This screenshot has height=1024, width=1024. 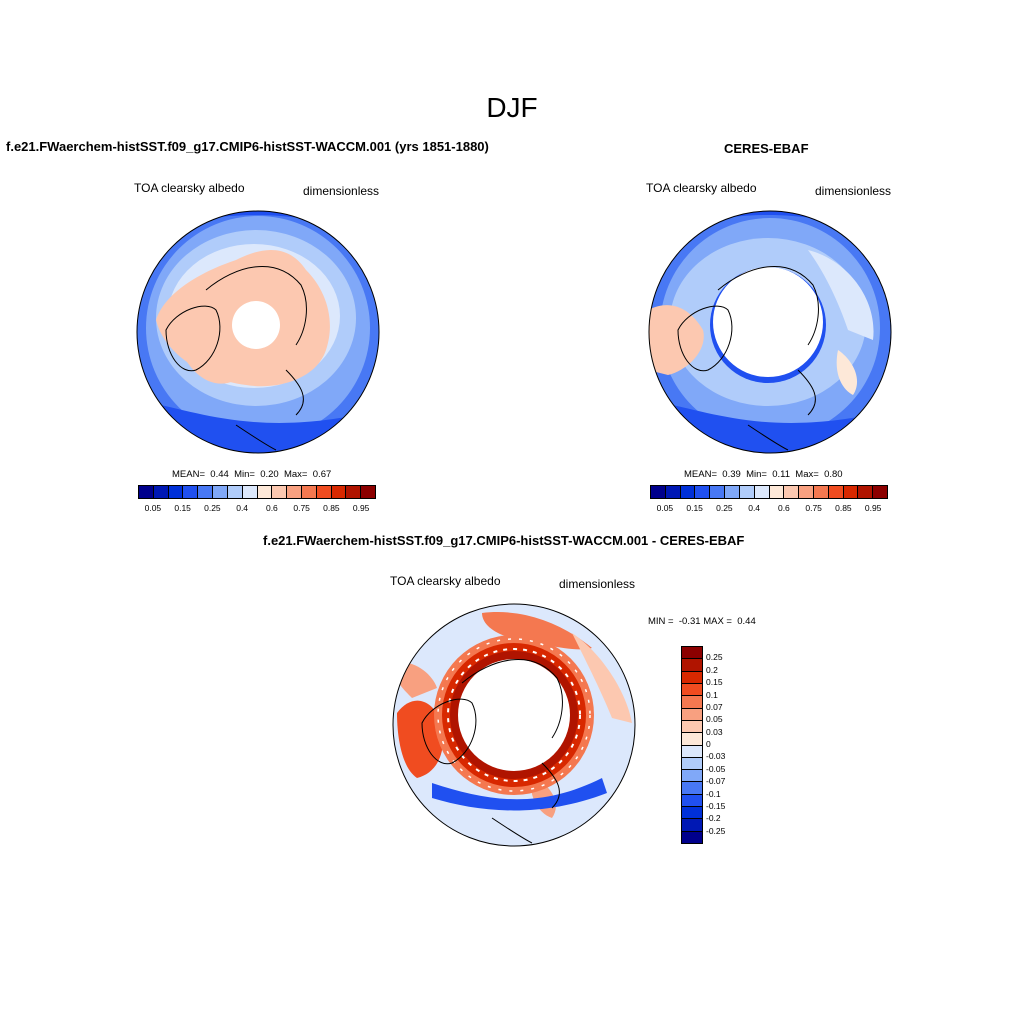 What do you see at coordinates (769, 509) in the screenshot?
I see `obs-colorbar-ticks: 0.05 0.15 0.25 0.4 0.6 0.75 0.85 0.95` at bounding box center [769, 509].